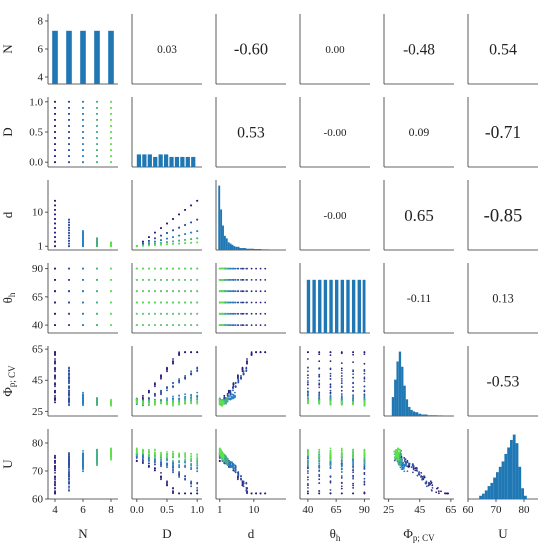  Describe the element at coordinates (503, 382) in the screenshot. I see `correlation-label: -0.53` at that location.